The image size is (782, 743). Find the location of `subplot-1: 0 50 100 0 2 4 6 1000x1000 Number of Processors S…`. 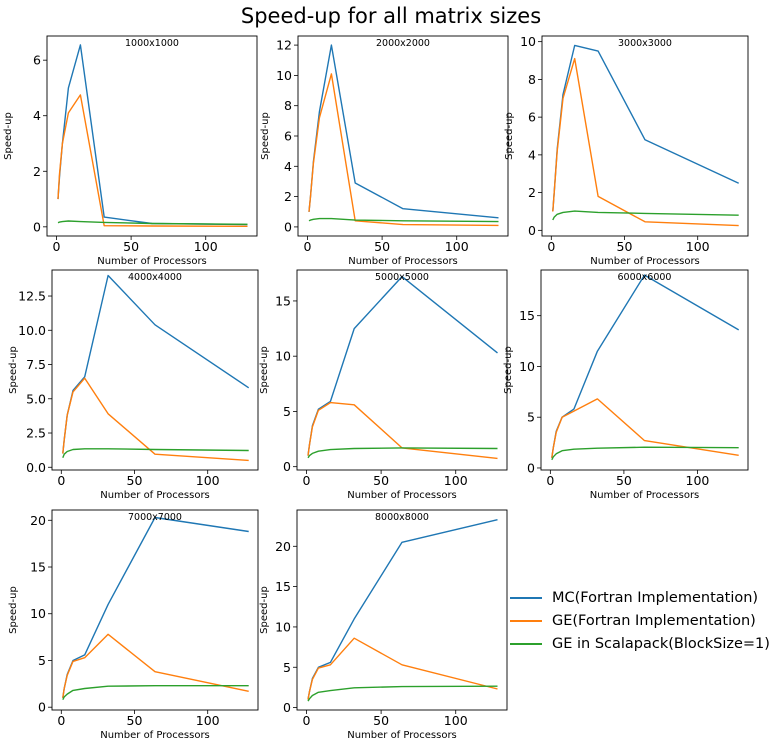

subplot-1: 0 50 100 0 2 4 6 1000x1000 Number of Processors S… is located at coordinates (130, 151).